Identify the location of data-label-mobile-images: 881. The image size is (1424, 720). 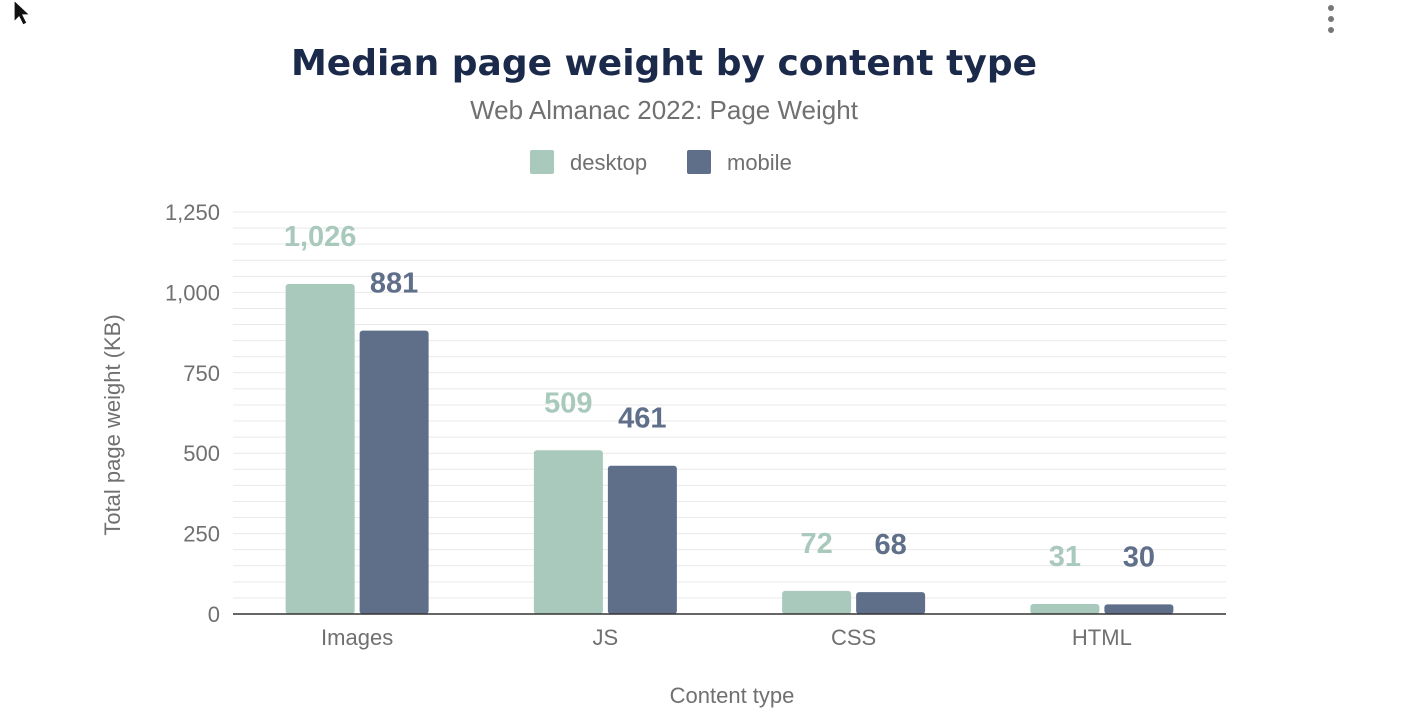
(394, 284).